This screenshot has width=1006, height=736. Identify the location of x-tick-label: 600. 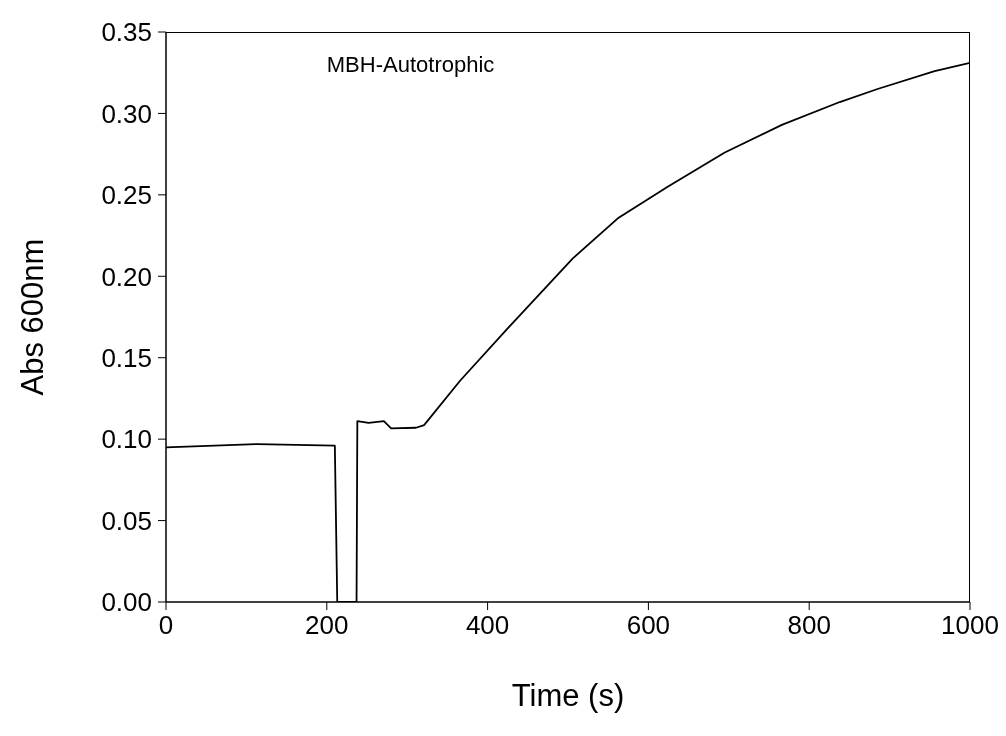
(648, 625).